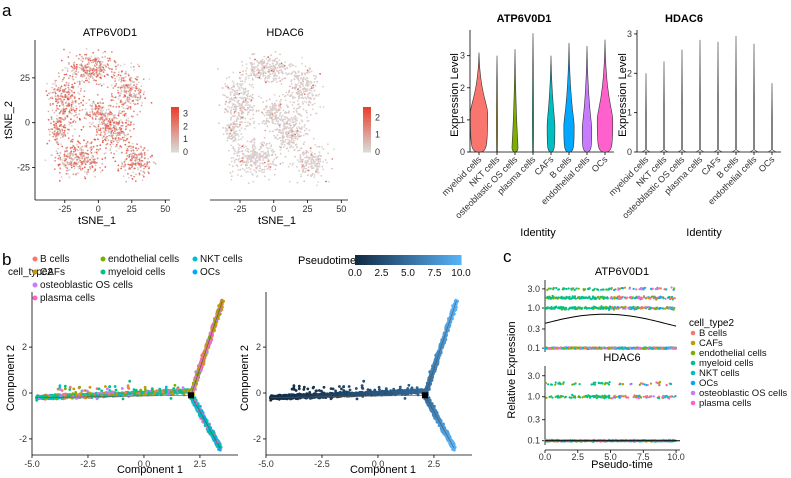  What do you see at coordinates (185, 152) in the screenshot?
I see `colorbar-label: 0` at bounding box center [185, 152].